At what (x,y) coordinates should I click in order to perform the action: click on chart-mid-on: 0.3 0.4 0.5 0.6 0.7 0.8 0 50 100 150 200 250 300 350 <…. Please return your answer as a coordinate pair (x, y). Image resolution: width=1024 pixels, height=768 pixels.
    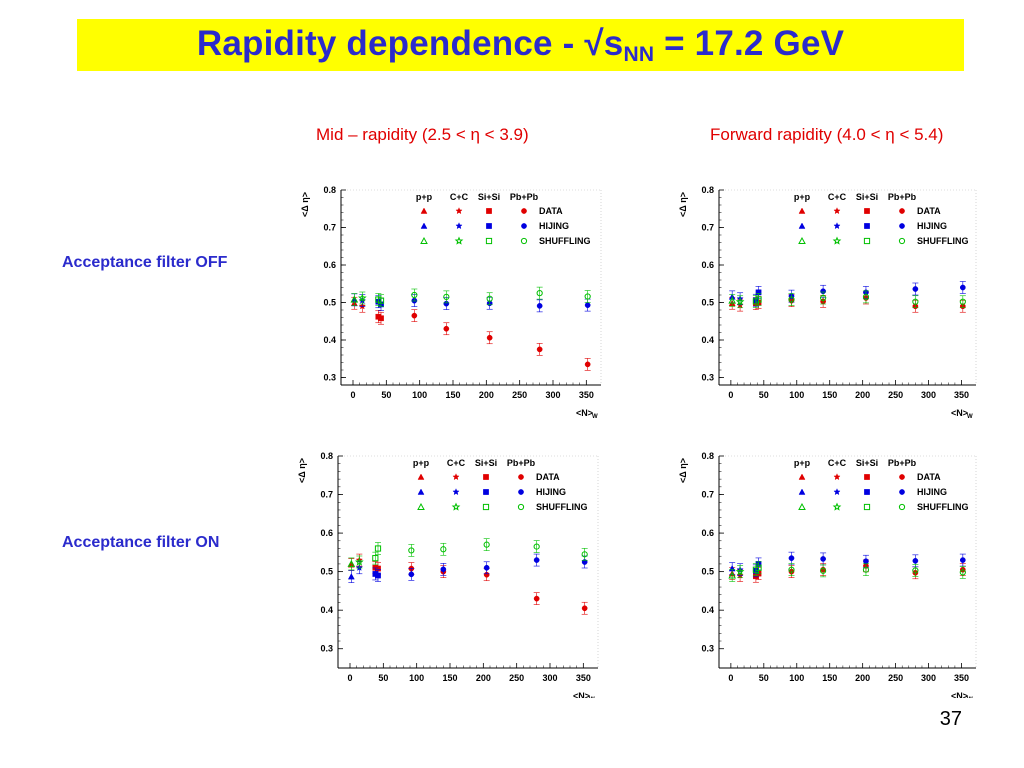
    Looking at the image, I should click on (452, 574).